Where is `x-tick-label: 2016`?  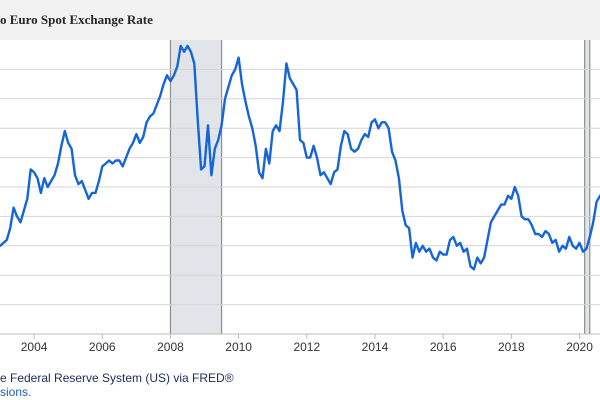 x-tick-label: 2016 is located at coordinates (443, 347).